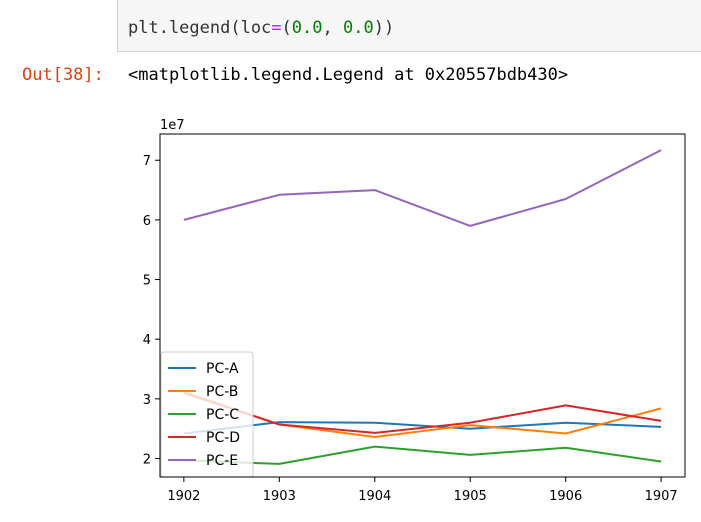 The image size is (701, 522). I want to click on legend-label: PC-A, so click(222, 369).